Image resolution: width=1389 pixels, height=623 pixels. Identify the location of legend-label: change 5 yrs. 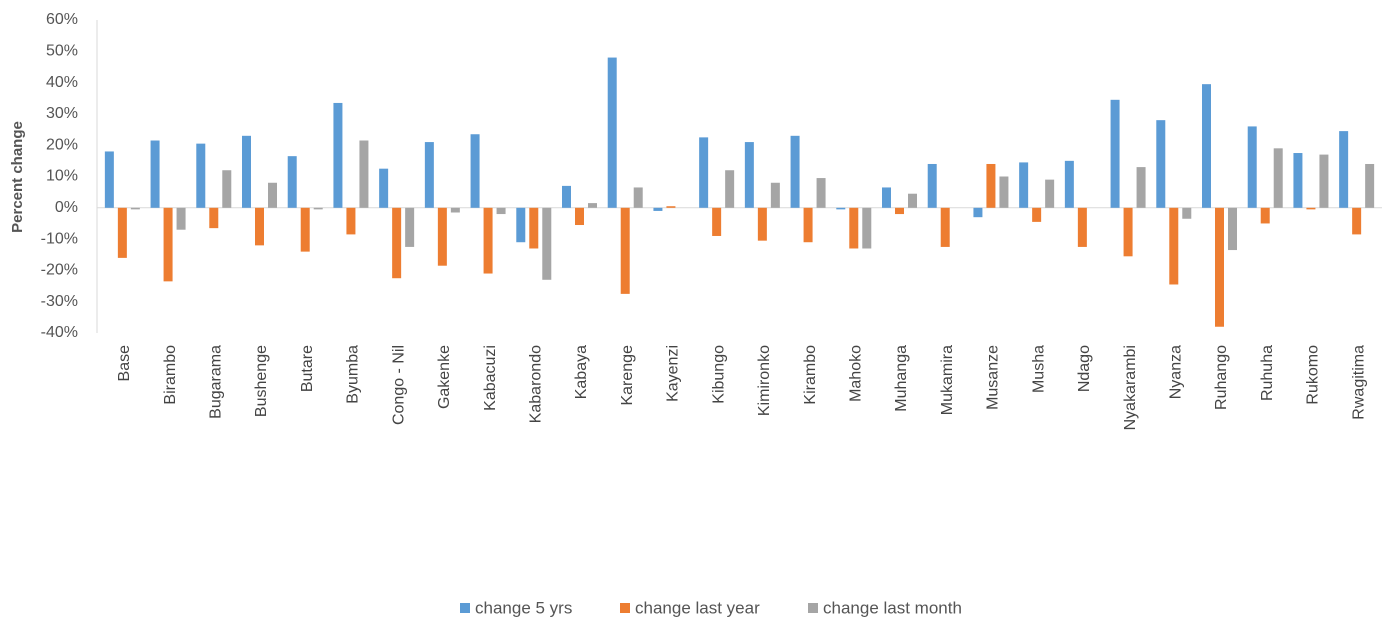
(523, 607).